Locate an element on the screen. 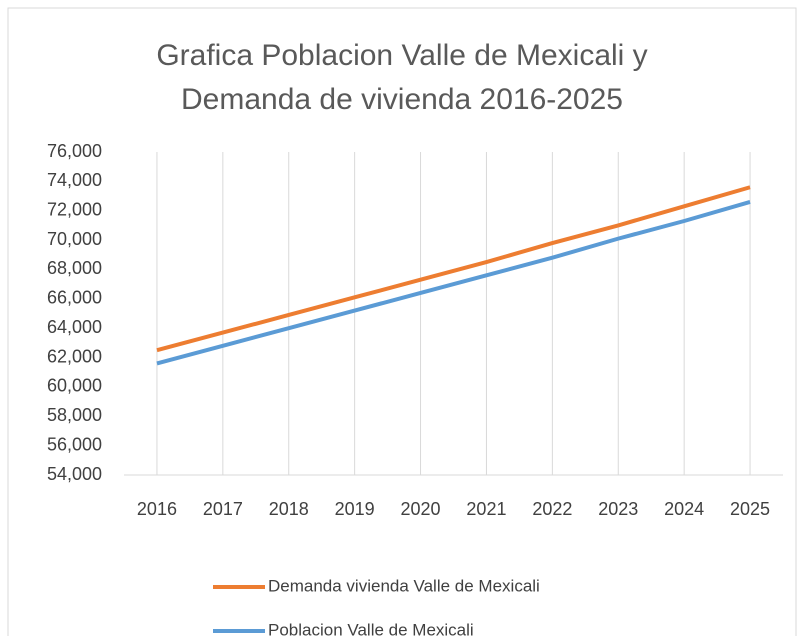 The image size is (807, 636). y-tick-label: 64,000 is located at coordinates (74, 327).